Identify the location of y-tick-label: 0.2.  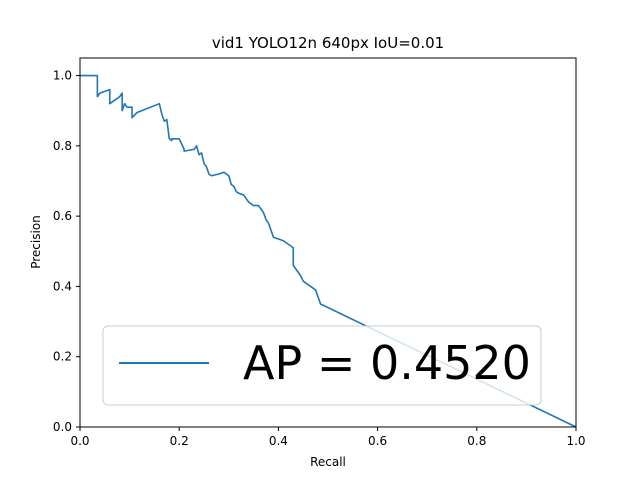
(62, 357).